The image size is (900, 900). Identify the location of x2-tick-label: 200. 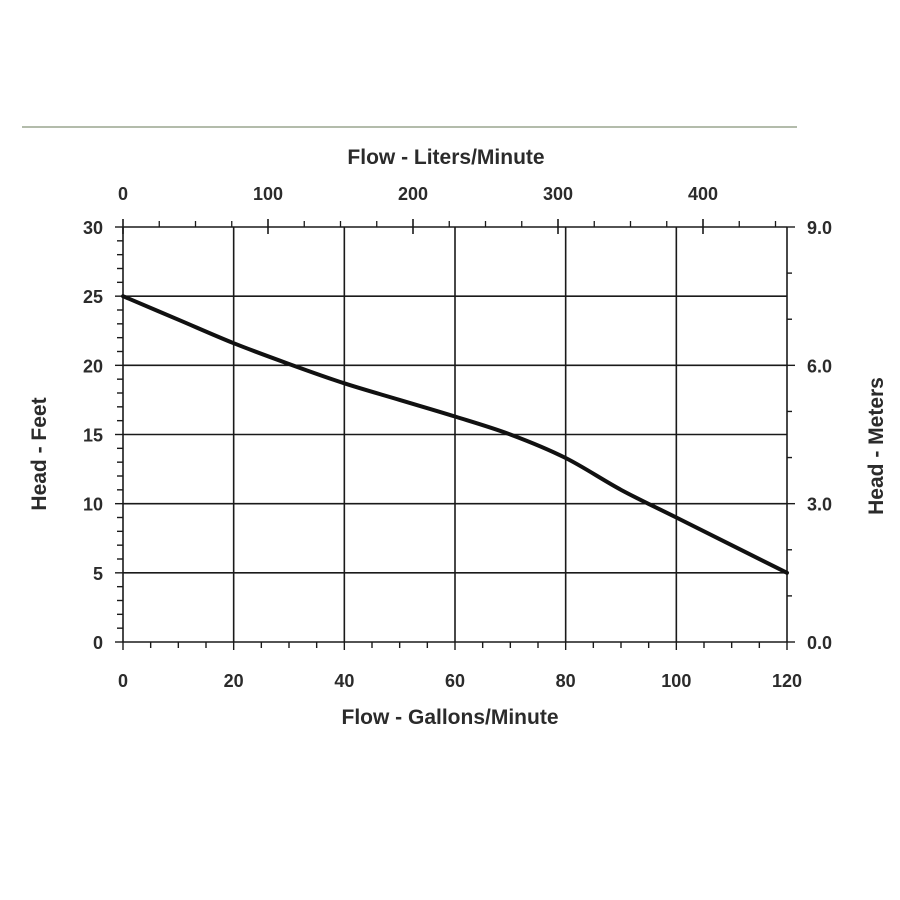
(413, 194).